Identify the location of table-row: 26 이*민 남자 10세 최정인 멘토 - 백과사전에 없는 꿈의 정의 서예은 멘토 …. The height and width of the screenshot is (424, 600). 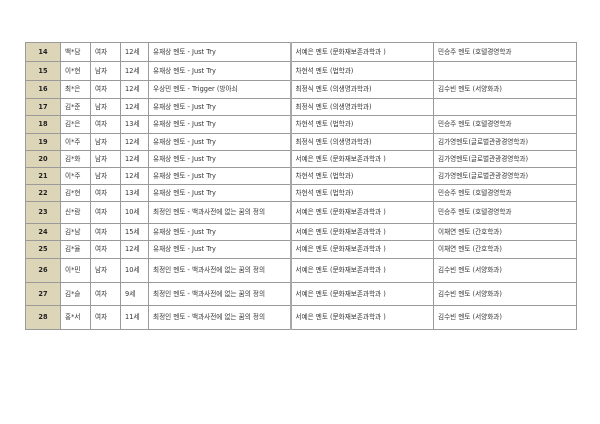
(301, 270).